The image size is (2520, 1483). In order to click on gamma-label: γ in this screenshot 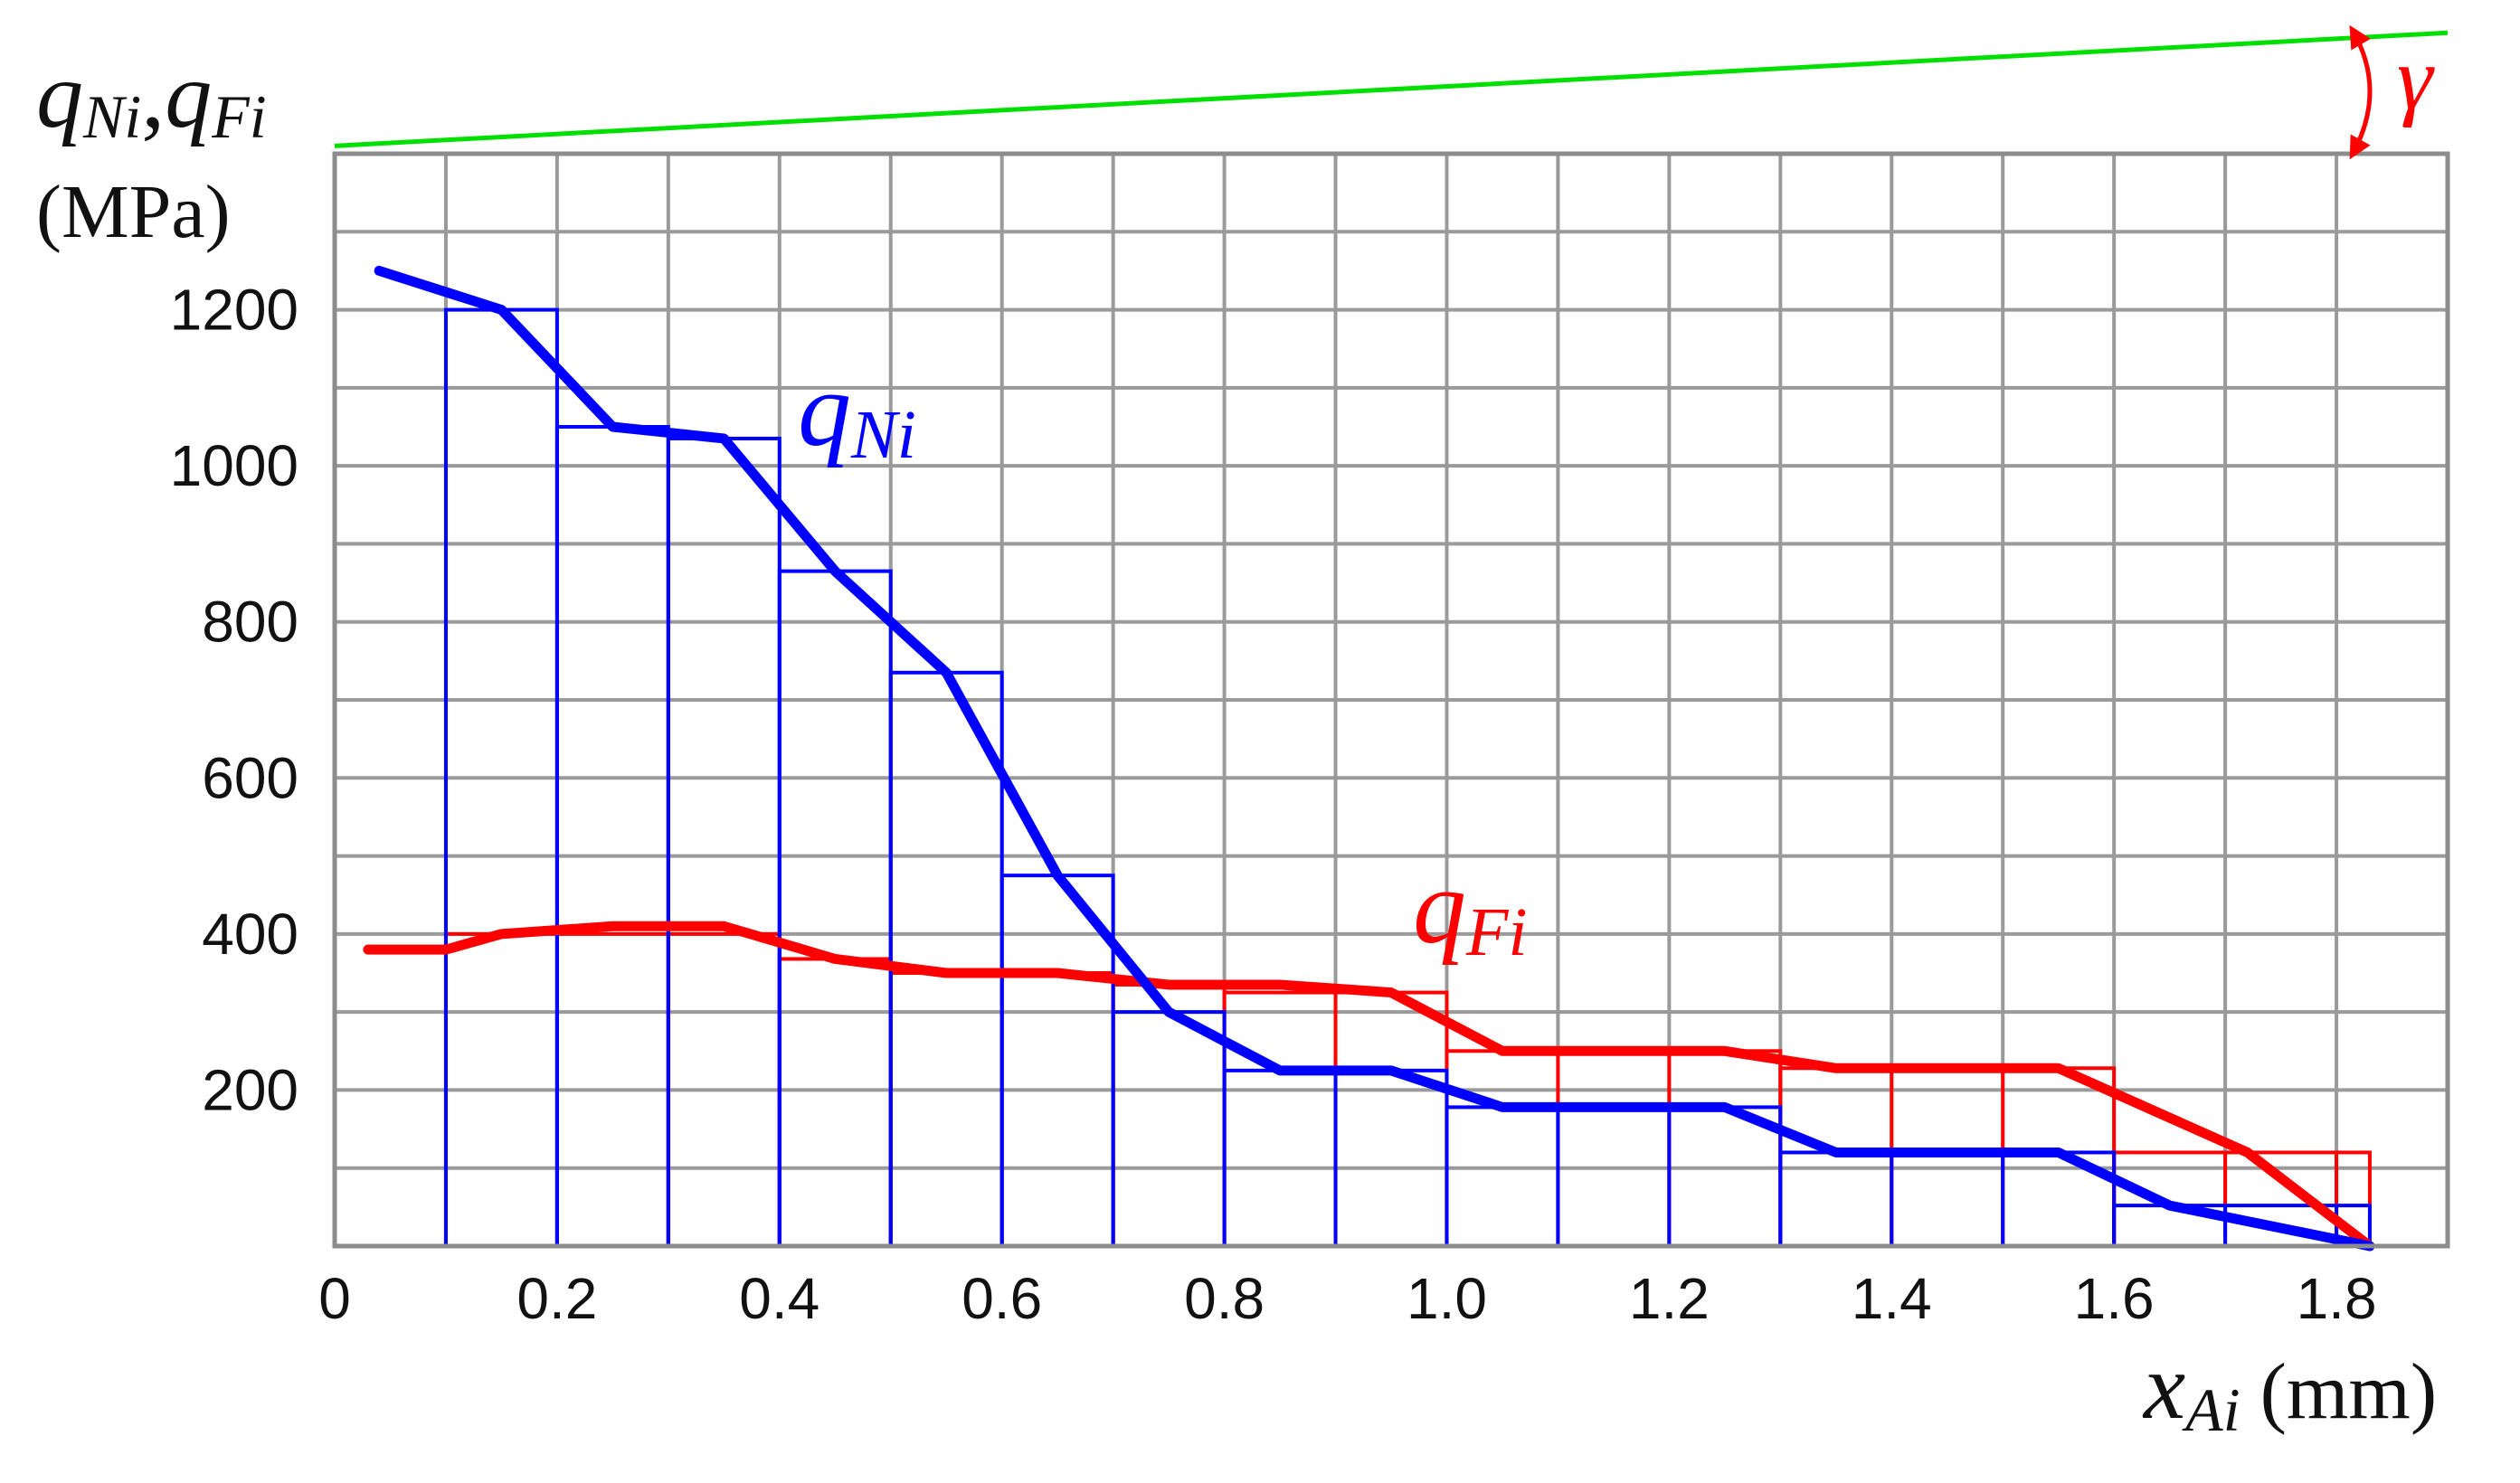, I will do `click(2416, 78)`.